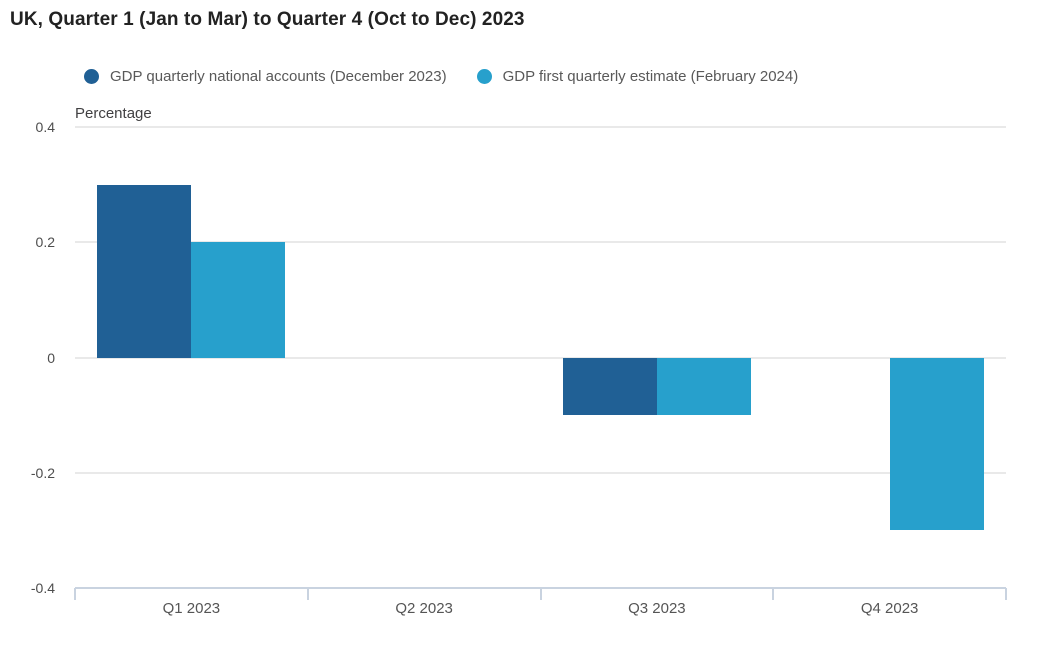  What do you see at coordinates (113, 113) in the screenshot?
I see `y-axis-title: Percentage` at bounding box center [113, 113].